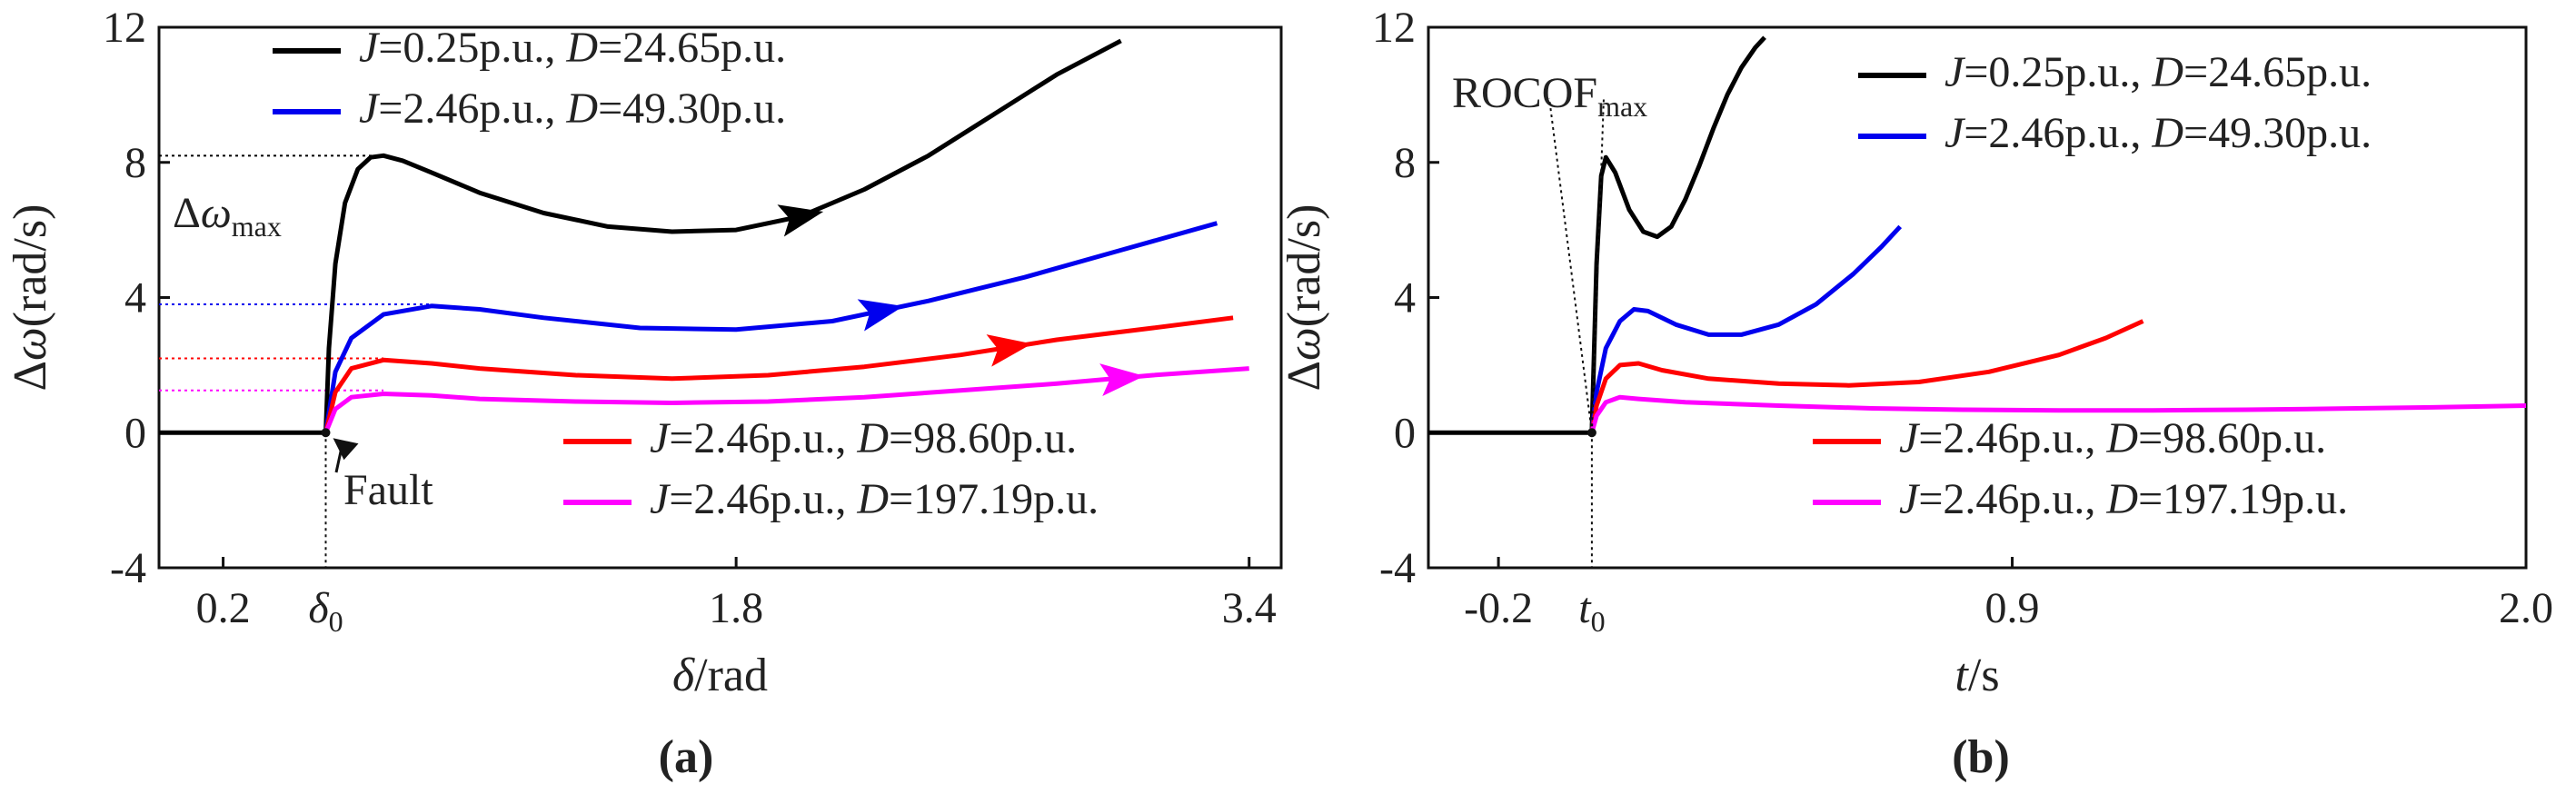 Image resolution: width=2576 pixels, height=794 pixels. What do you see at coordinates (1249, 608) in the screenshot?
I see `x-tick-label: 3.4` at bounding box center [1249, 608].